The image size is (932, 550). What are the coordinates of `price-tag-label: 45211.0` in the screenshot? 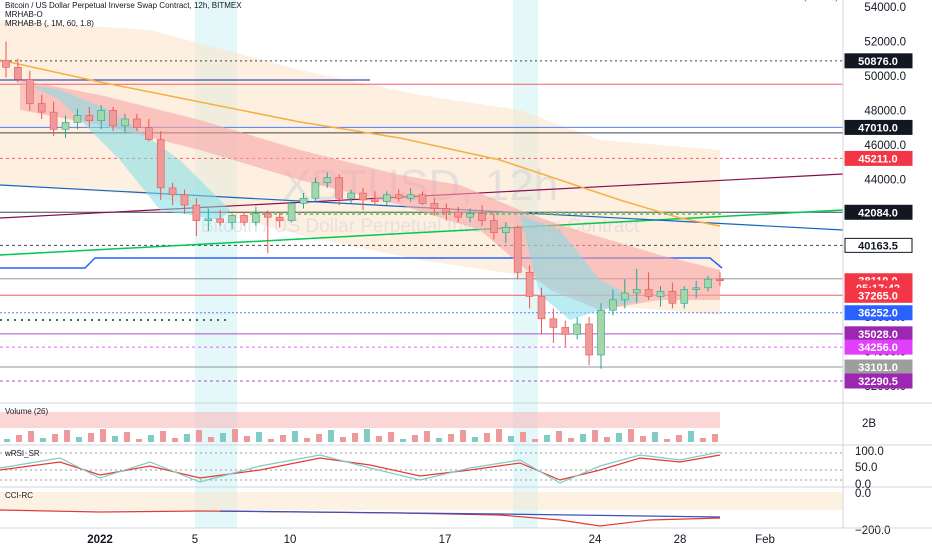 It's located at (877, 159).